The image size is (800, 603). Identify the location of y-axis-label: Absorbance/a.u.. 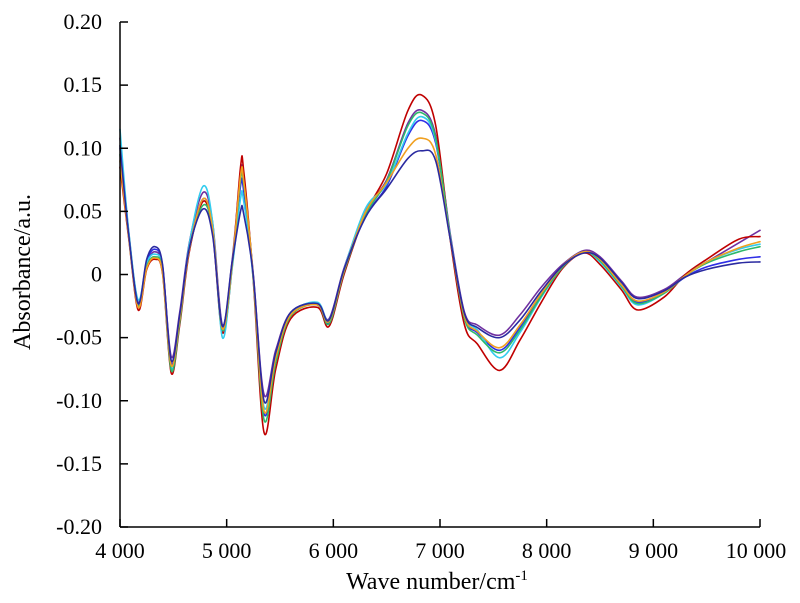
(23, 272).